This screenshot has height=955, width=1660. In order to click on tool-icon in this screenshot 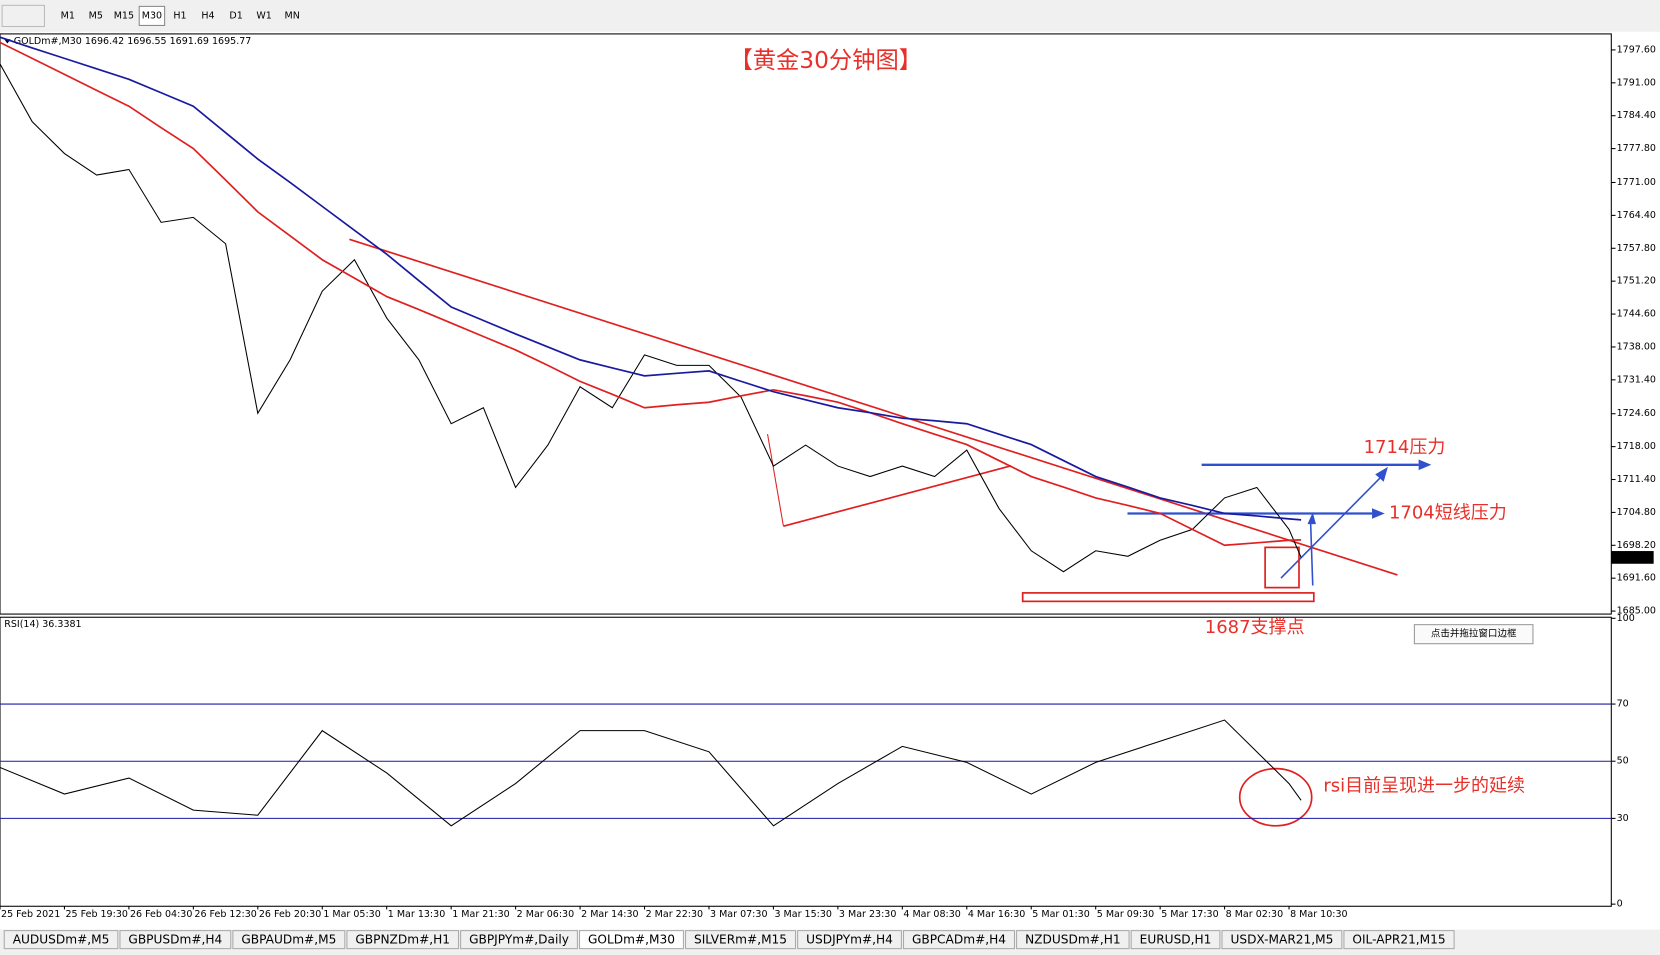, I will do `click(23, 16)`.